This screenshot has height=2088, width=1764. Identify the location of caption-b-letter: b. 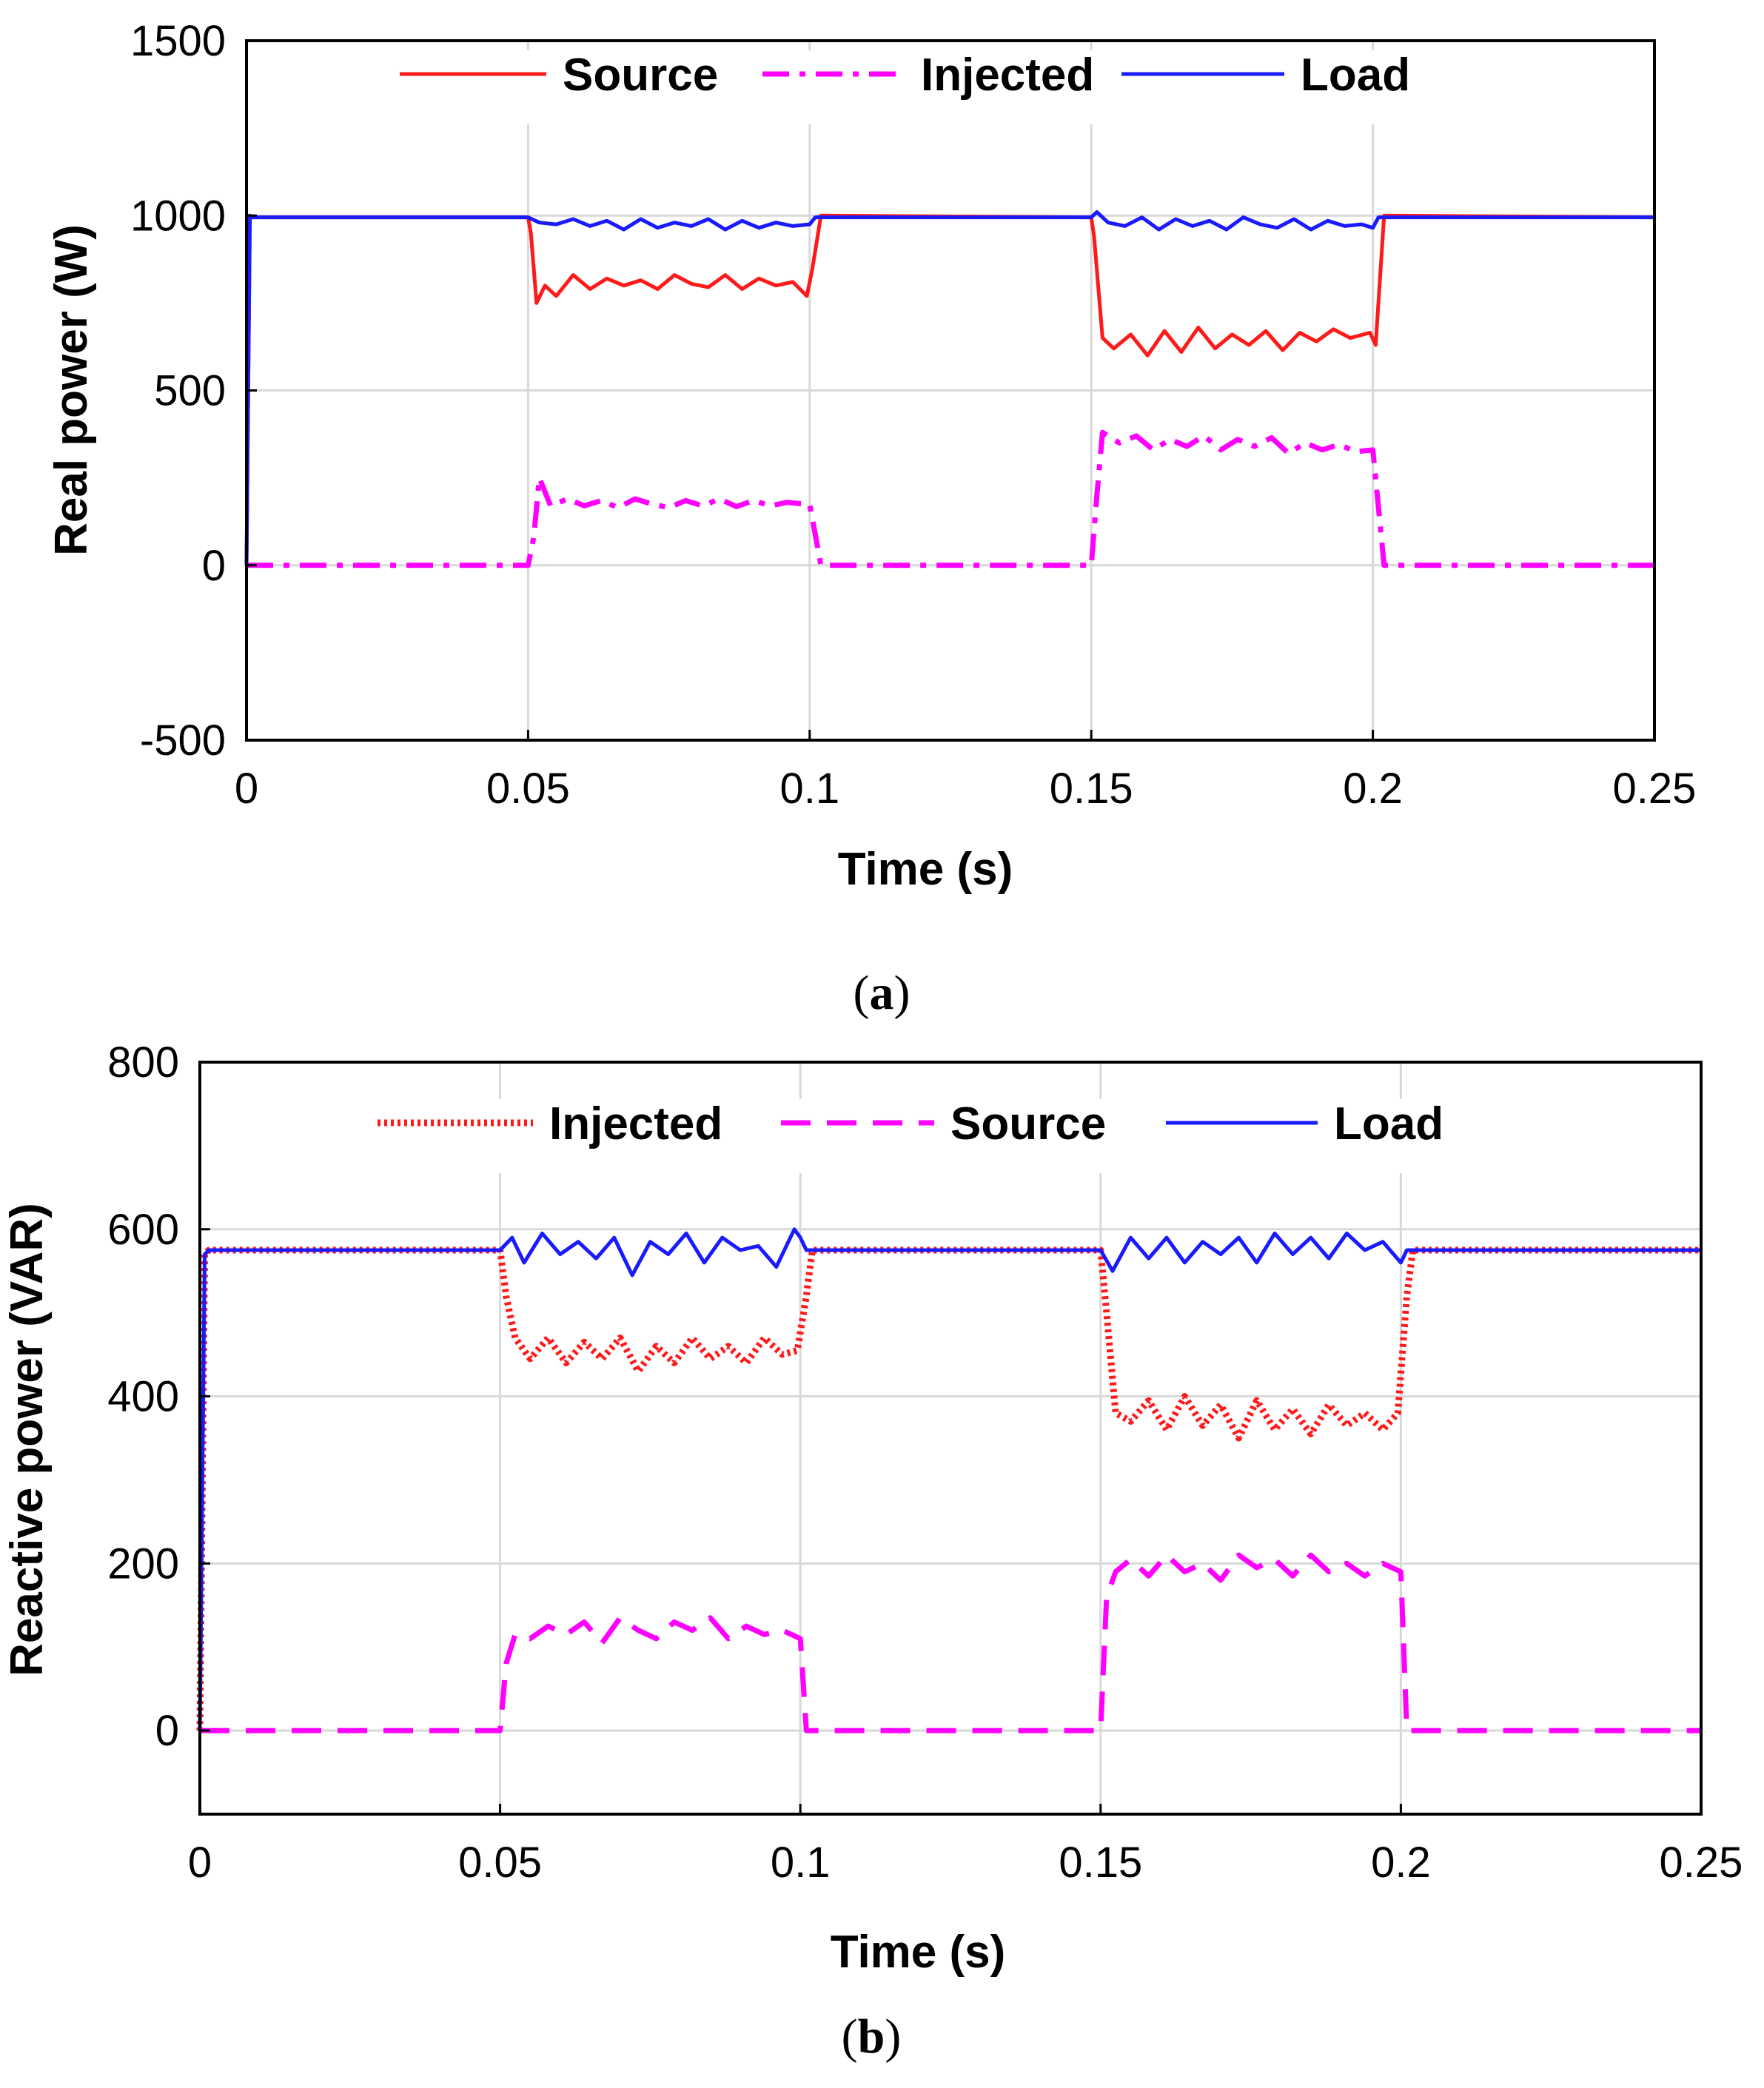
(871, 2037).